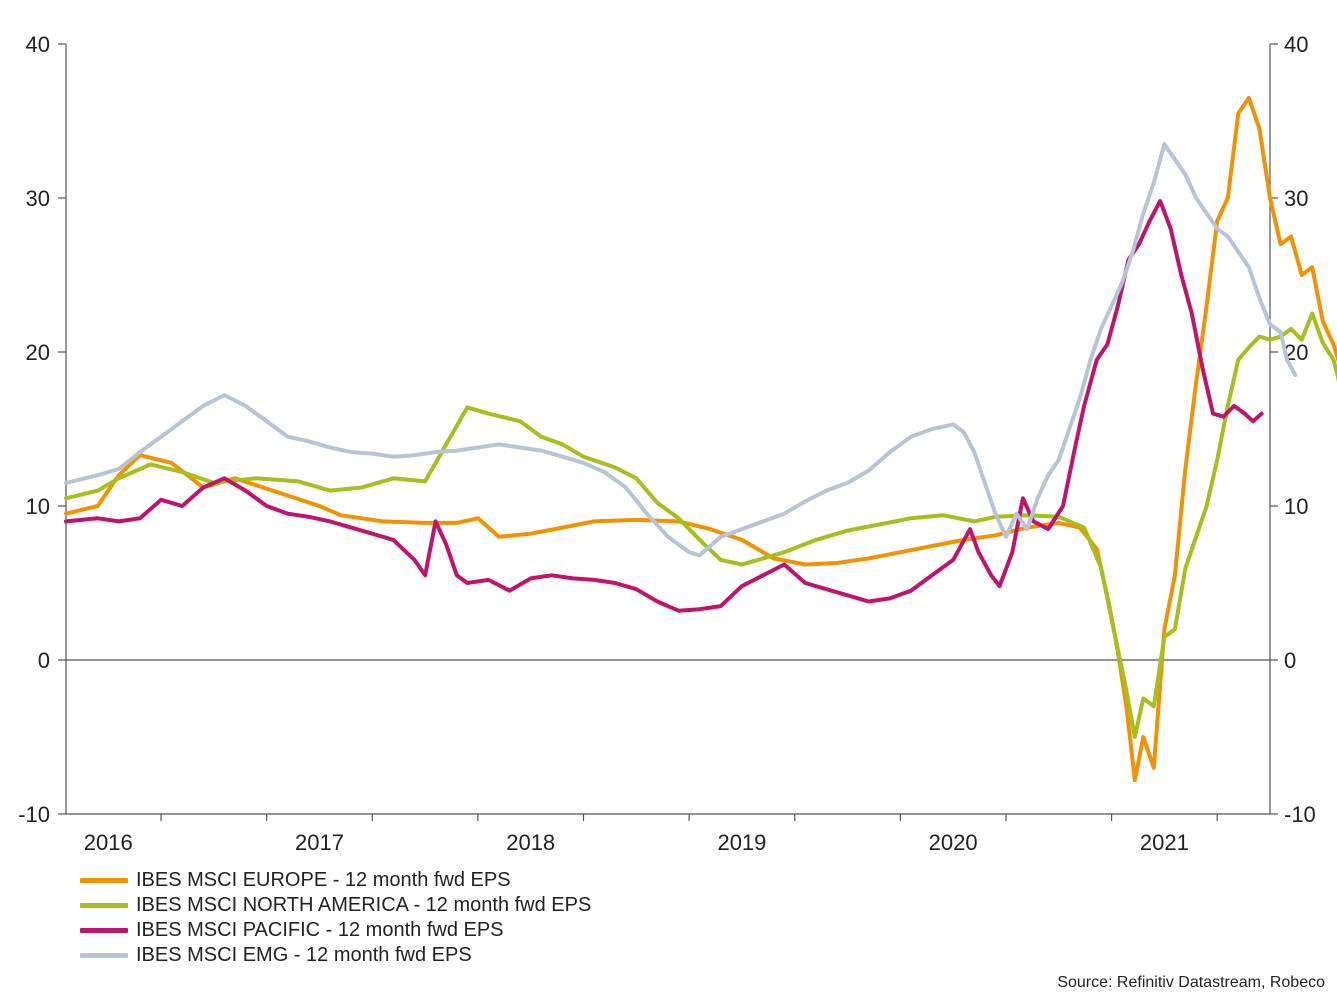 The height and width of the screenshot is (1000, 1337). What do you see at coordinates (104, 955) in the screenshot?
I see `legend-swatch-emg` at bounding box center [104, 955].